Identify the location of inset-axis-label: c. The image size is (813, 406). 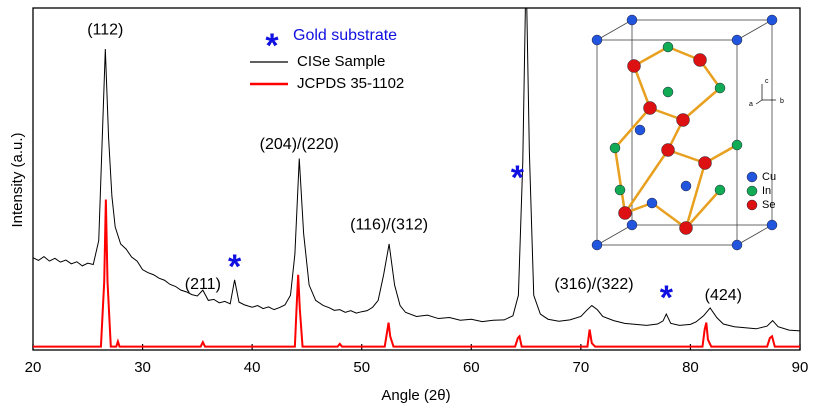
(767, 81).